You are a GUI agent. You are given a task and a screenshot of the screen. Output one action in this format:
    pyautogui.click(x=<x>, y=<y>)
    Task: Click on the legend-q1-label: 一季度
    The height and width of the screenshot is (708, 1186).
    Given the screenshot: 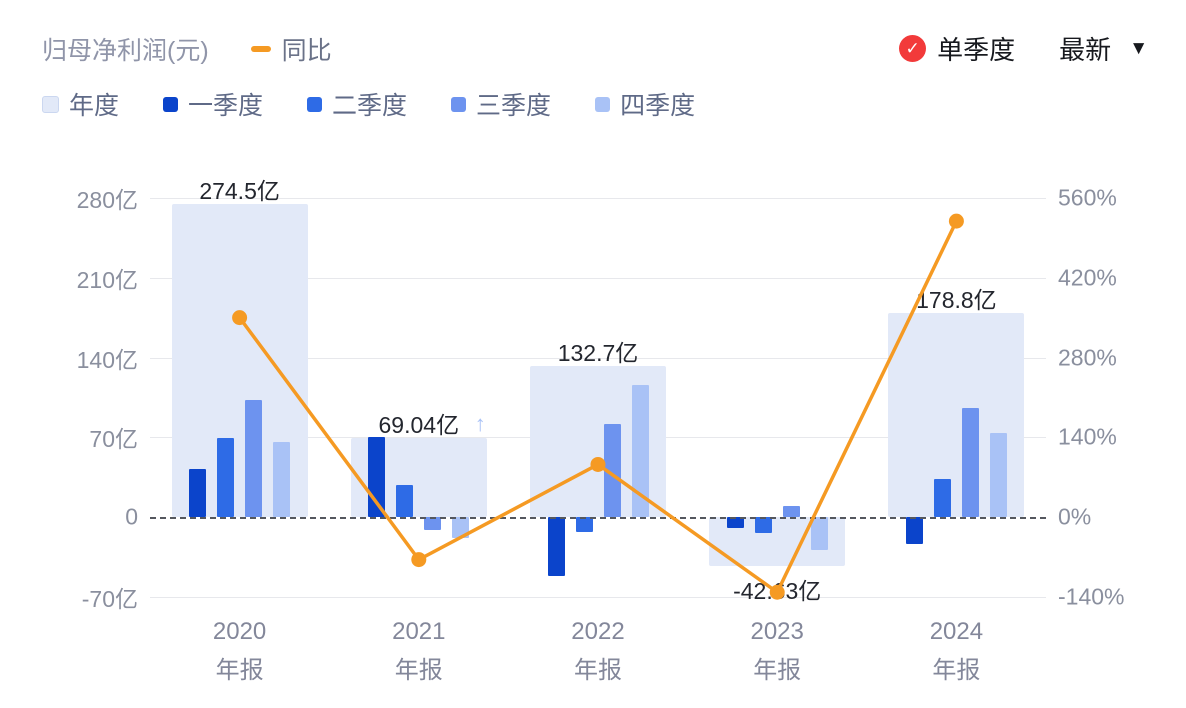 What is the action you would take?
    pyautogui.click(x=226, y=106)
    